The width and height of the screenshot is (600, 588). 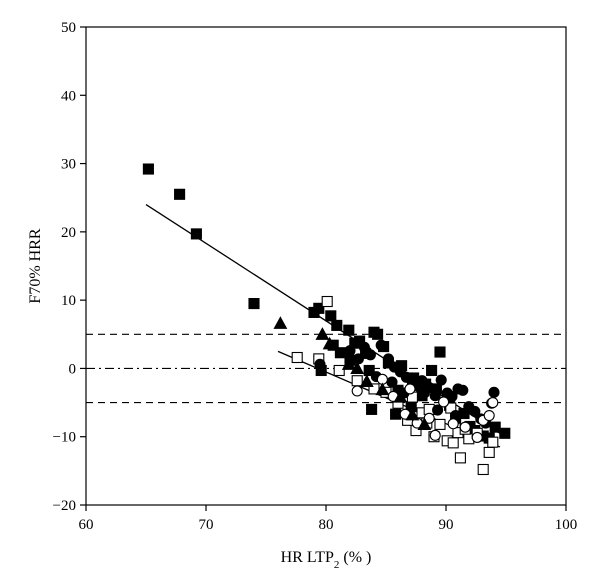 What do you see at coordinates (566, 525) in the screenshot?
I see `x-tick-label: 100` at bounding box center [566, 525].